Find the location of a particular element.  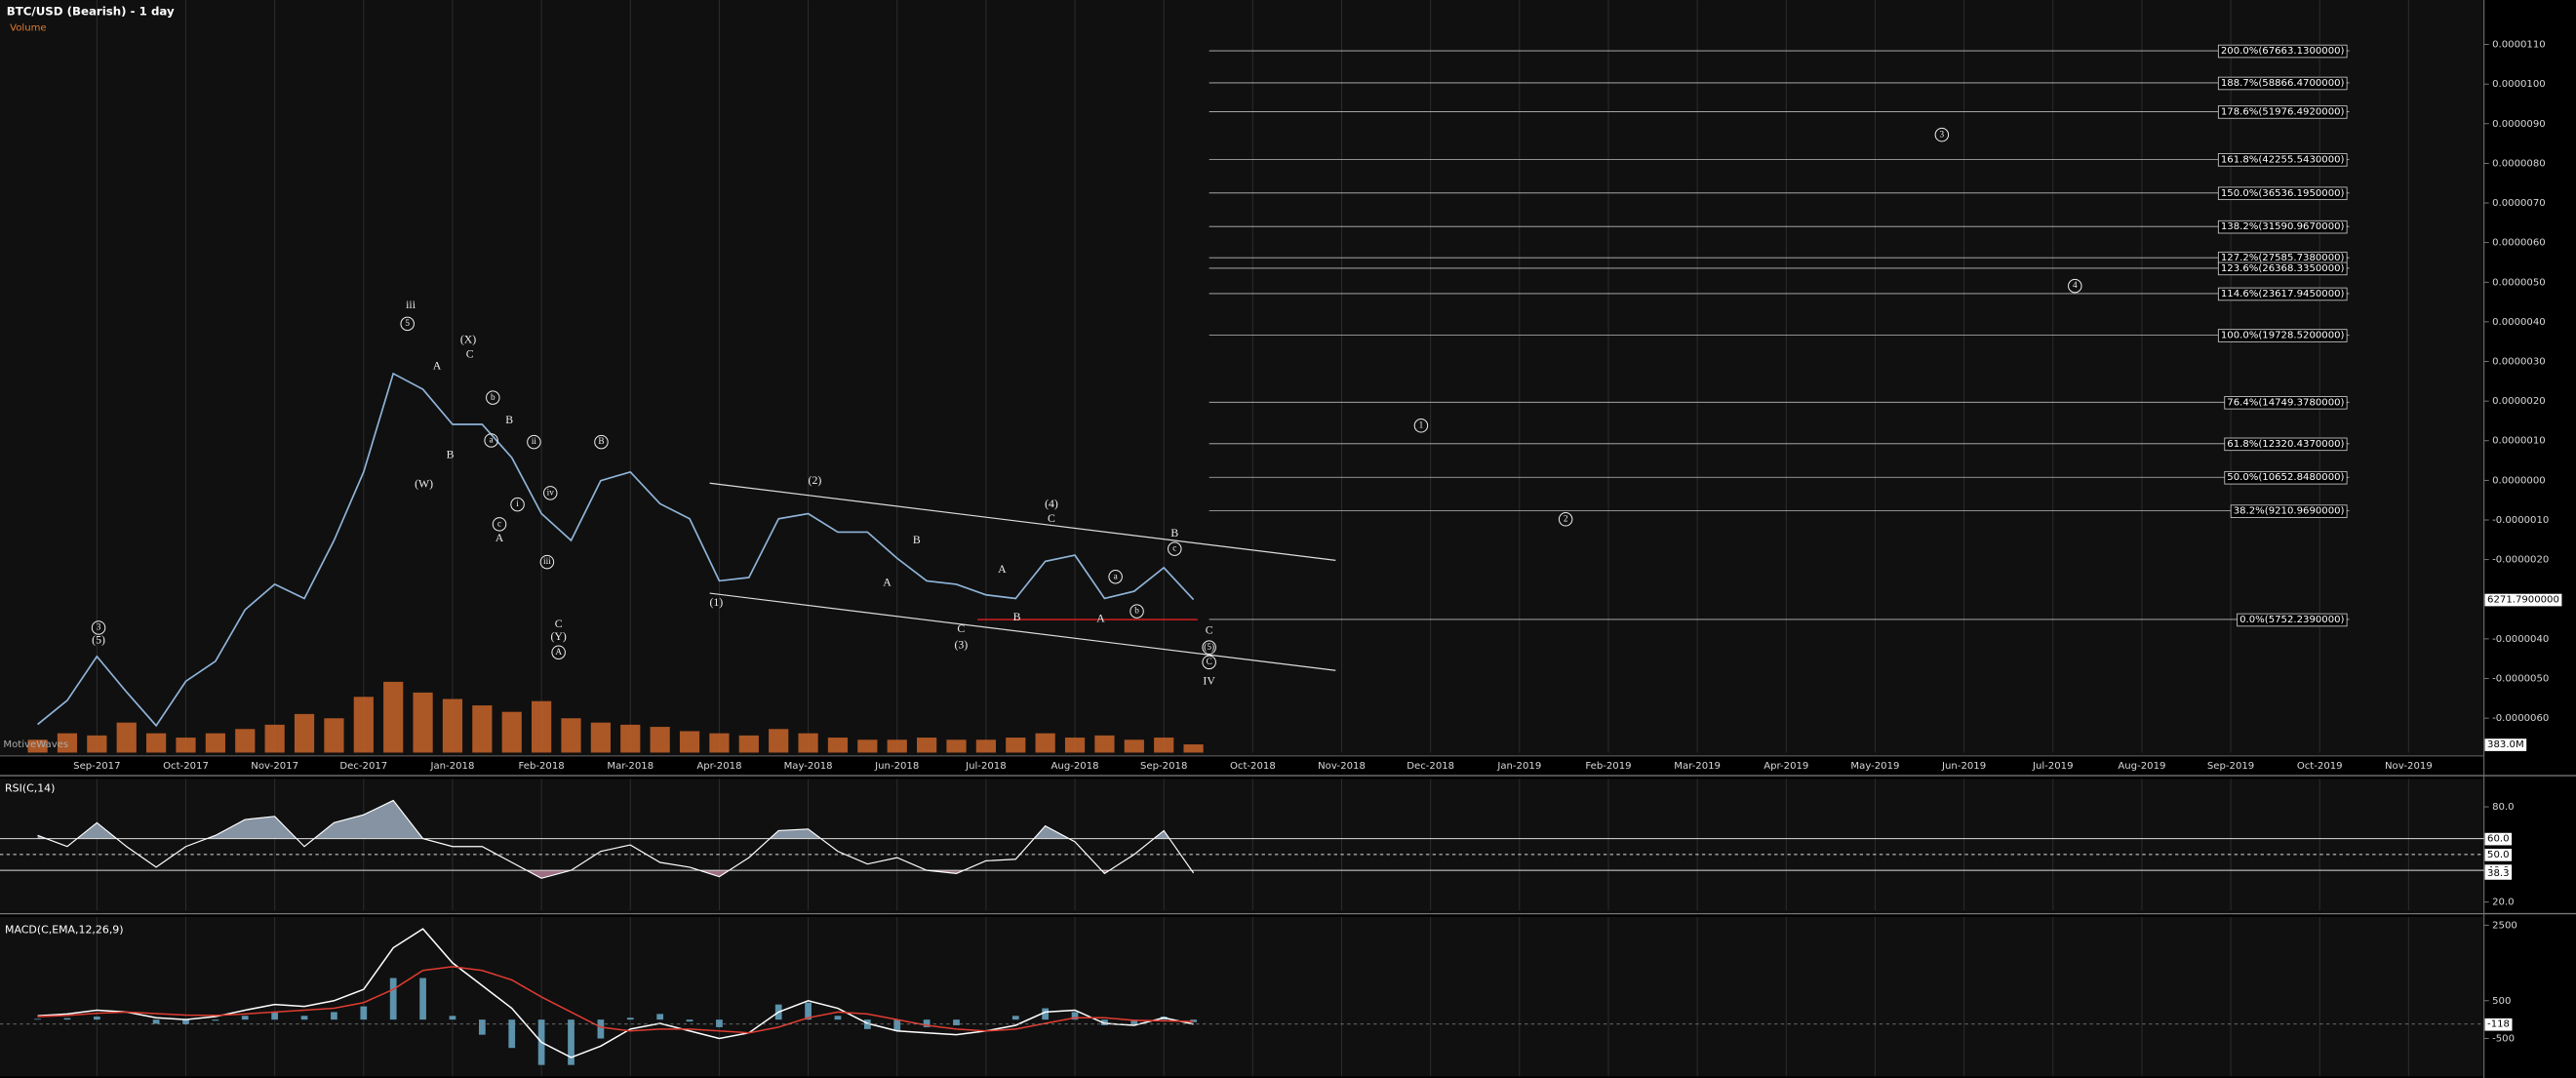

fib-label: 123.6%(26368.3350000) is located at coordinates (2283, 268).